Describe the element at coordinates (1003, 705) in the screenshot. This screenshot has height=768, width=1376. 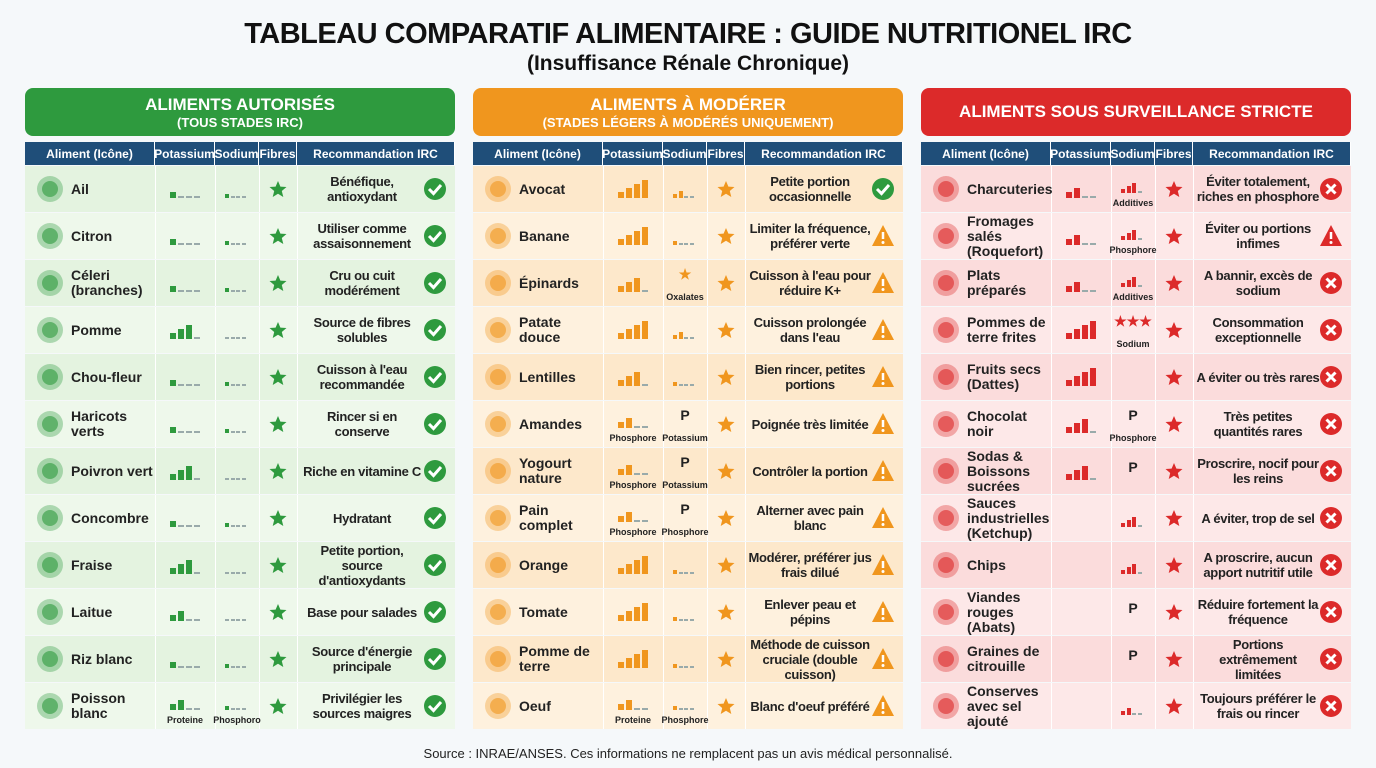
I see `food-name: Conserves avec sel ajouté` at that location.